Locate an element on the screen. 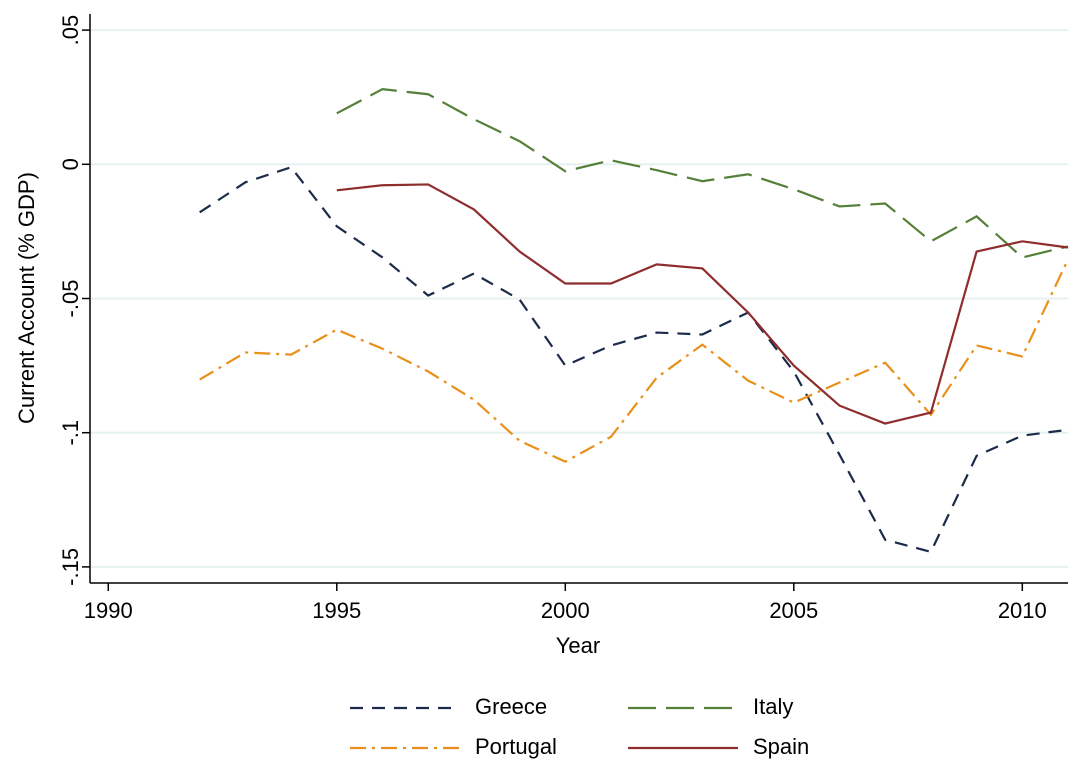 The image size is (1076, 762). y-axis-title: Current Account (% GDP) is located at coordinates (26, 298).